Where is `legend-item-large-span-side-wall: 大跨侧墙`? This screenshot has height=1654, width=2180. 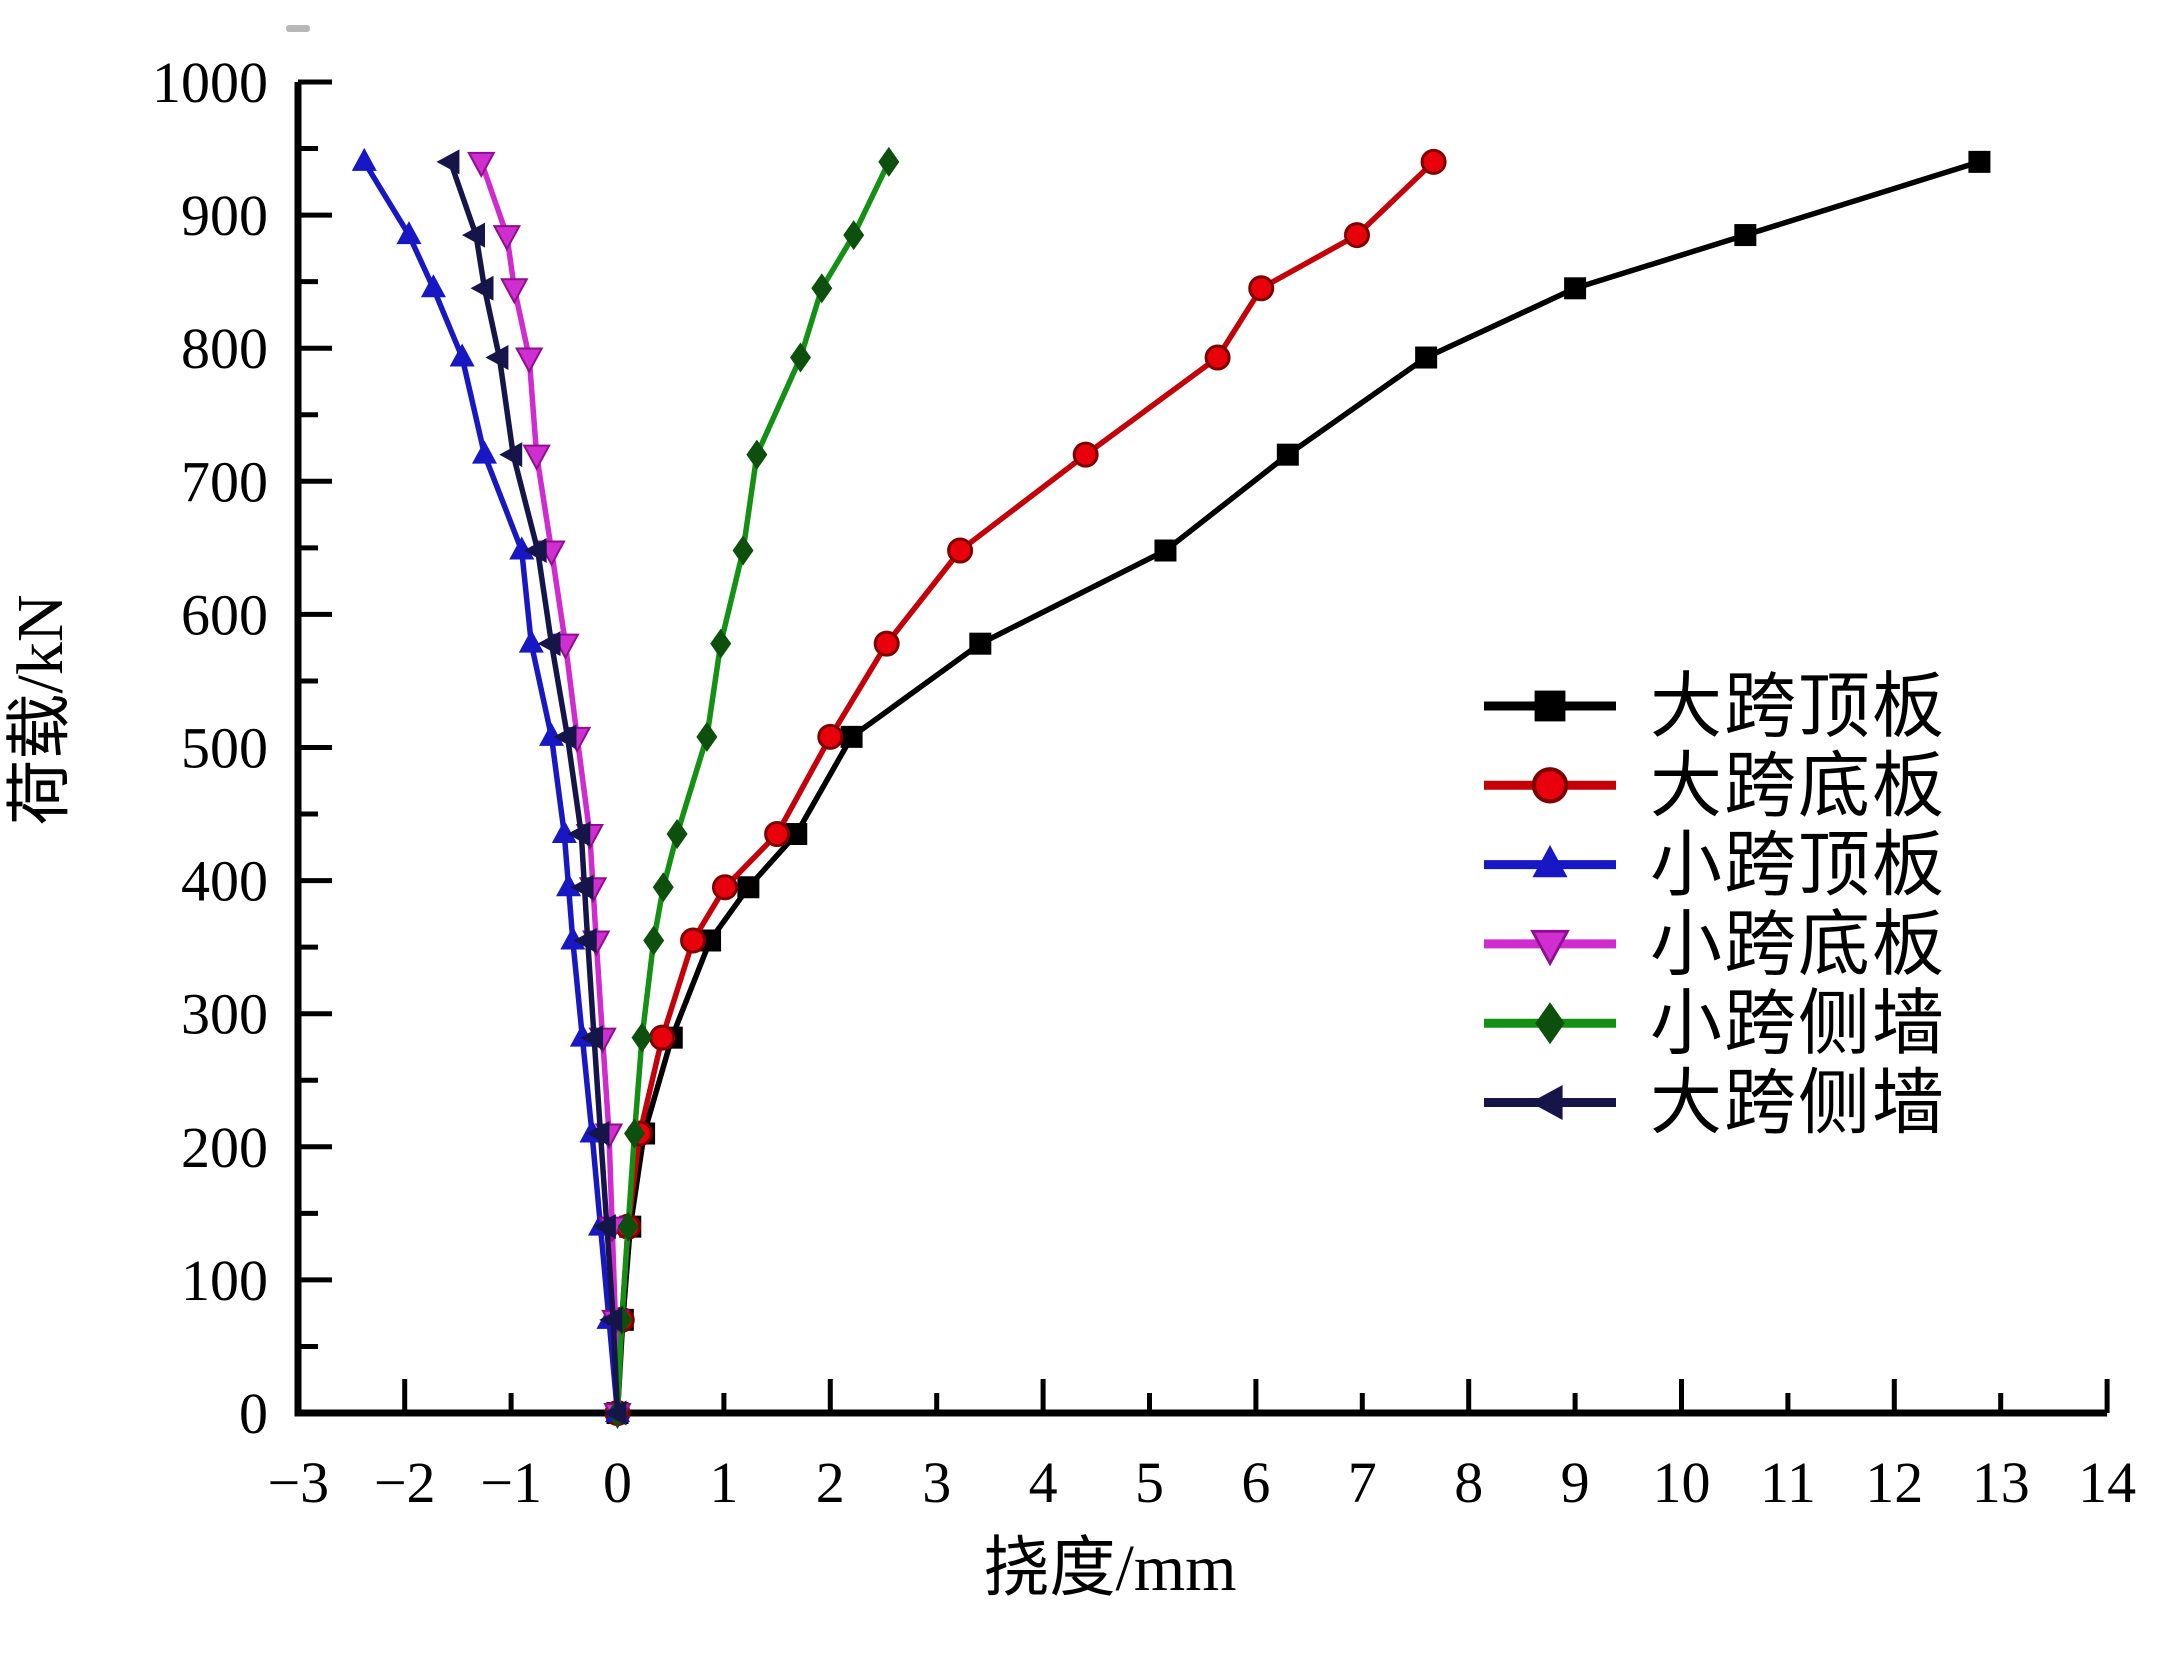 legend-item-large-span-side-wall: 大跨侧墙 is located at coordinates (1715, 1104).